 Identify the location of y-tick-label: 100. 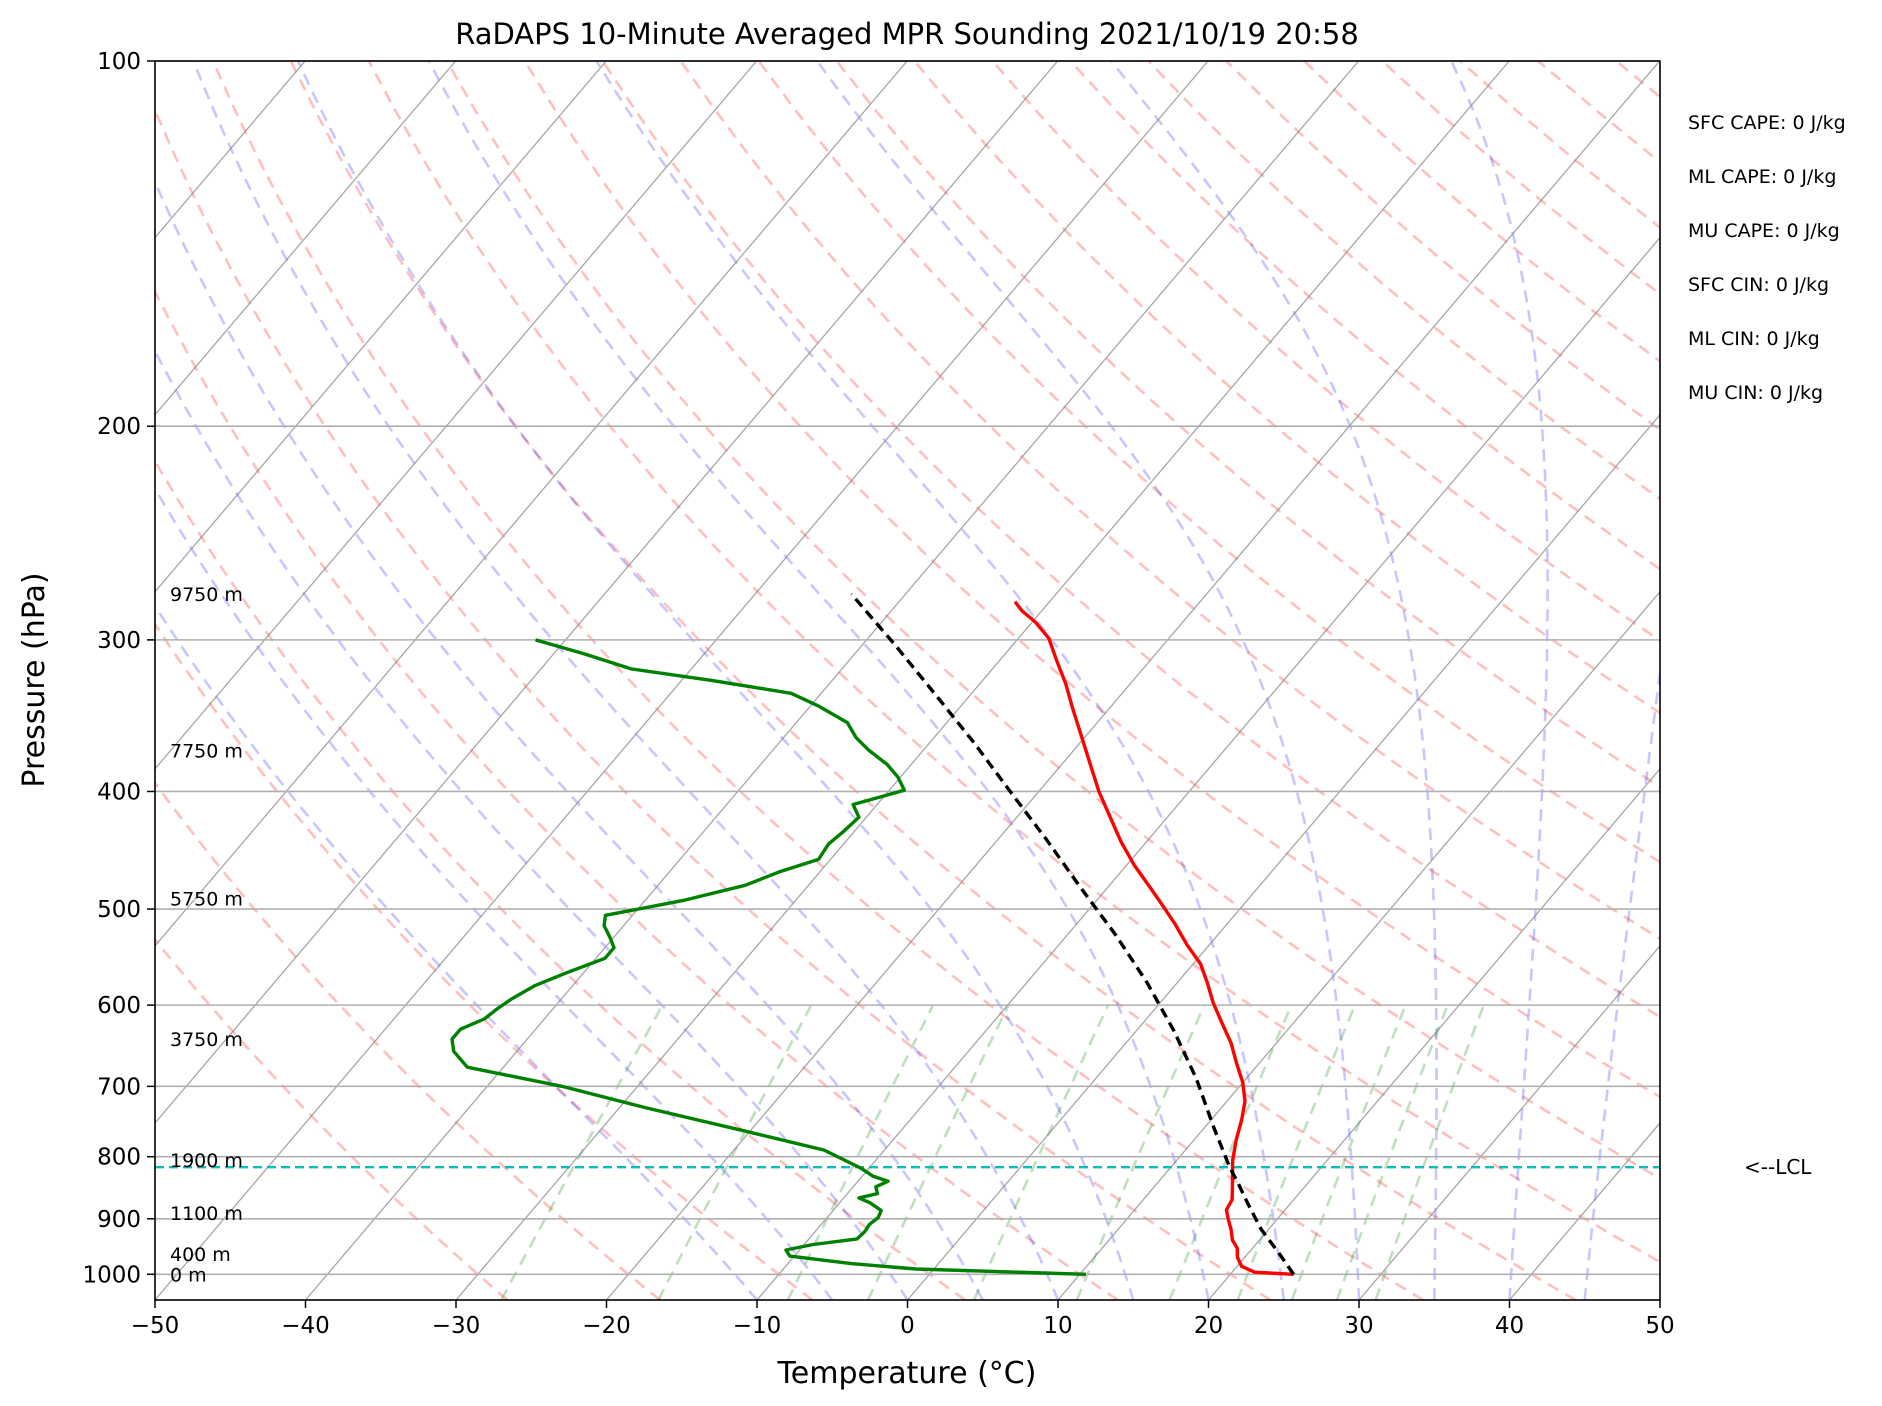
(119, 62).